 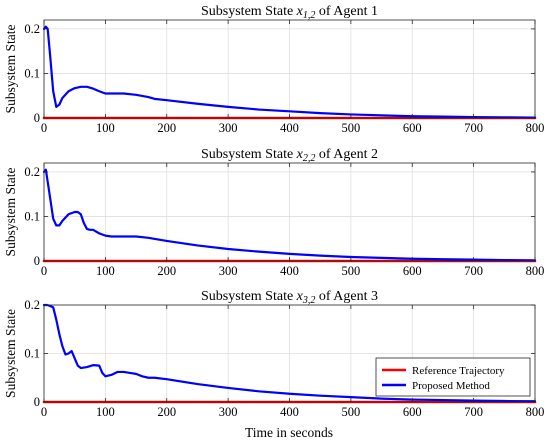 I want to click on chart-1-x-tick-label: 500, so click(x=351, y=128).